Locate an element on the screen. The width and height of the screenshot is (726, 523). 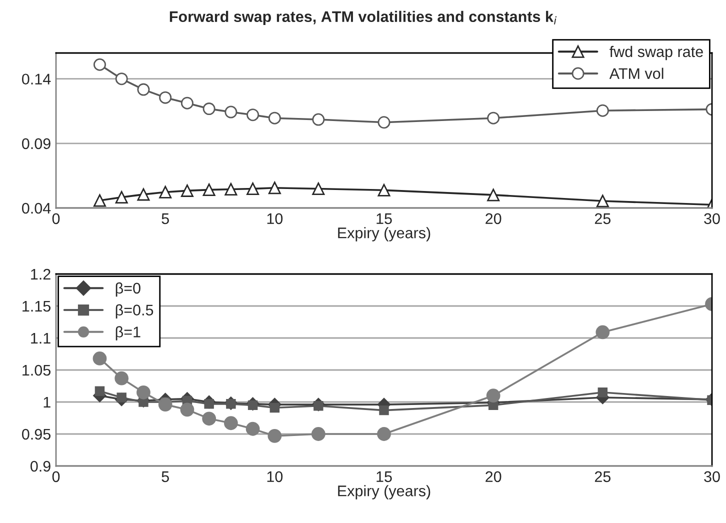
y-tick-label: 1.1 is located at coordinates (40, 338).